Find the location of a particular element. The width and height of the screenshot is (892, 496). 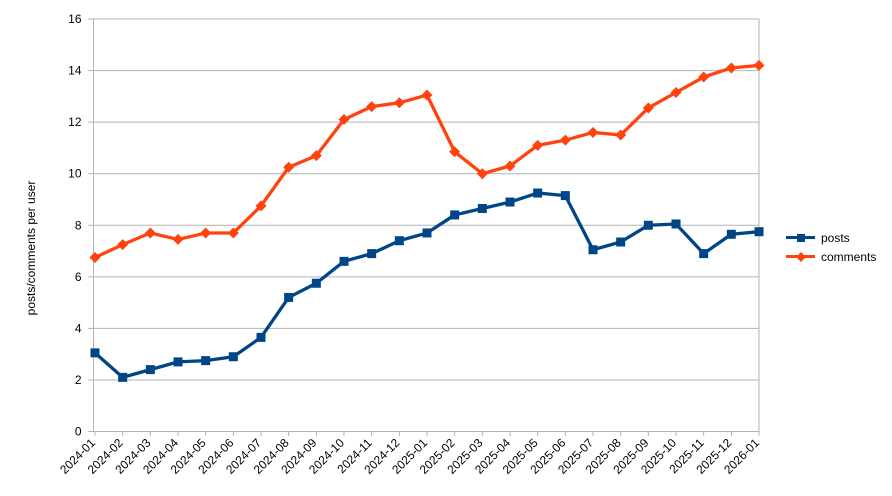

legend: posts comments is located at coordinates (831, 247).